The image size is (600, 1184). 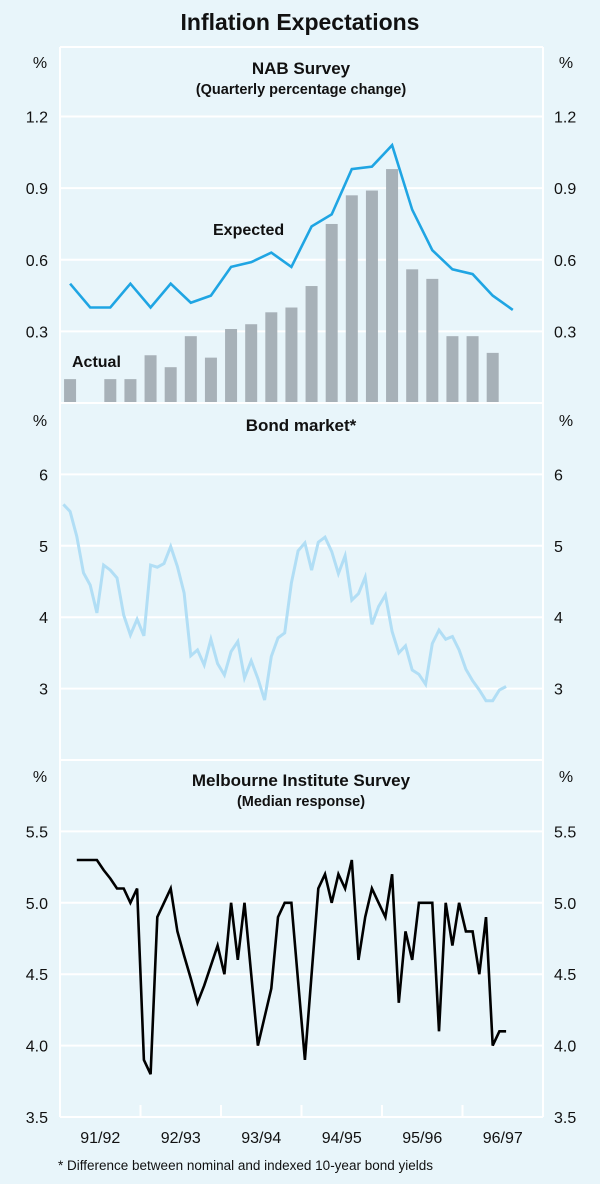 What do you see at coordinates (37, 832) in the screenshot?
I see `y-tick-label-left: 5.5` at bounding box center [37, 832].